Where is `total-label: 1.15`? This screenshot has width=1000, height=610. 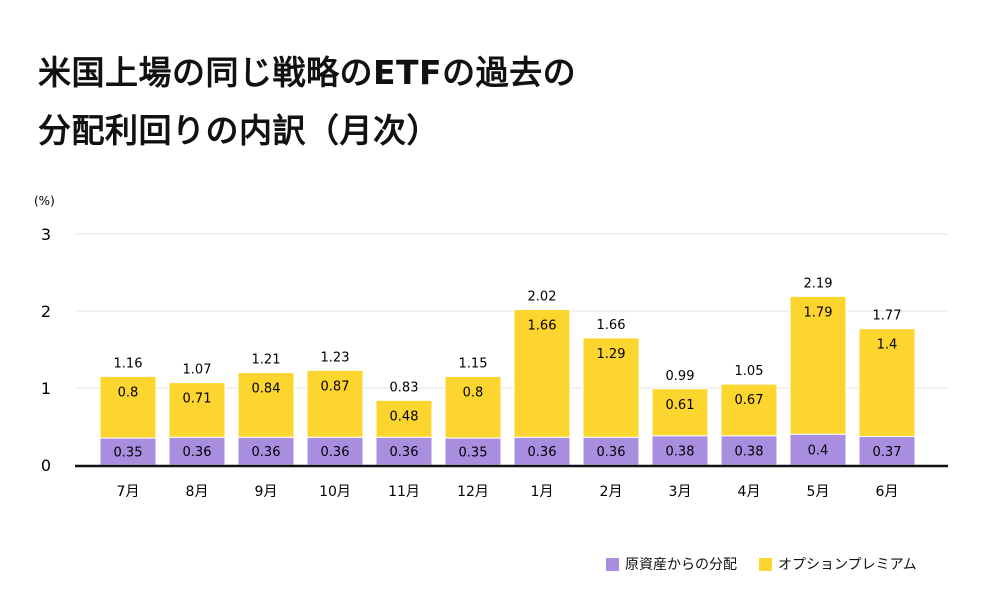
total-label: 1.15 is located at coordinates (473, 363).